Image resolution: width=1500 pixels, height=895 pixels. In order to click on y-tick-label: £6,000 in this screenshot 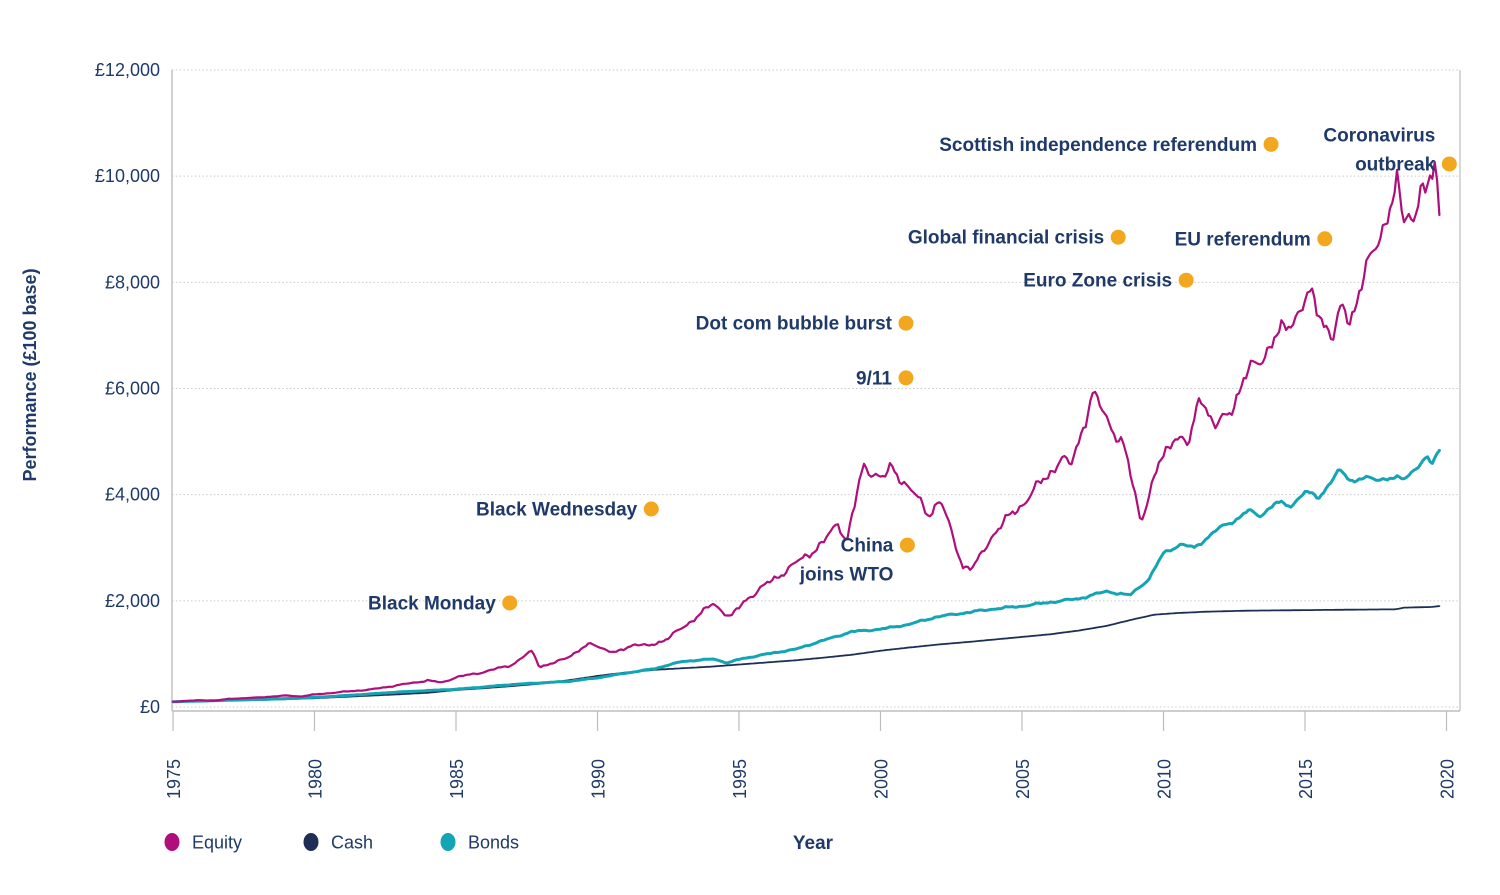, I will do `click(132, 389)`.